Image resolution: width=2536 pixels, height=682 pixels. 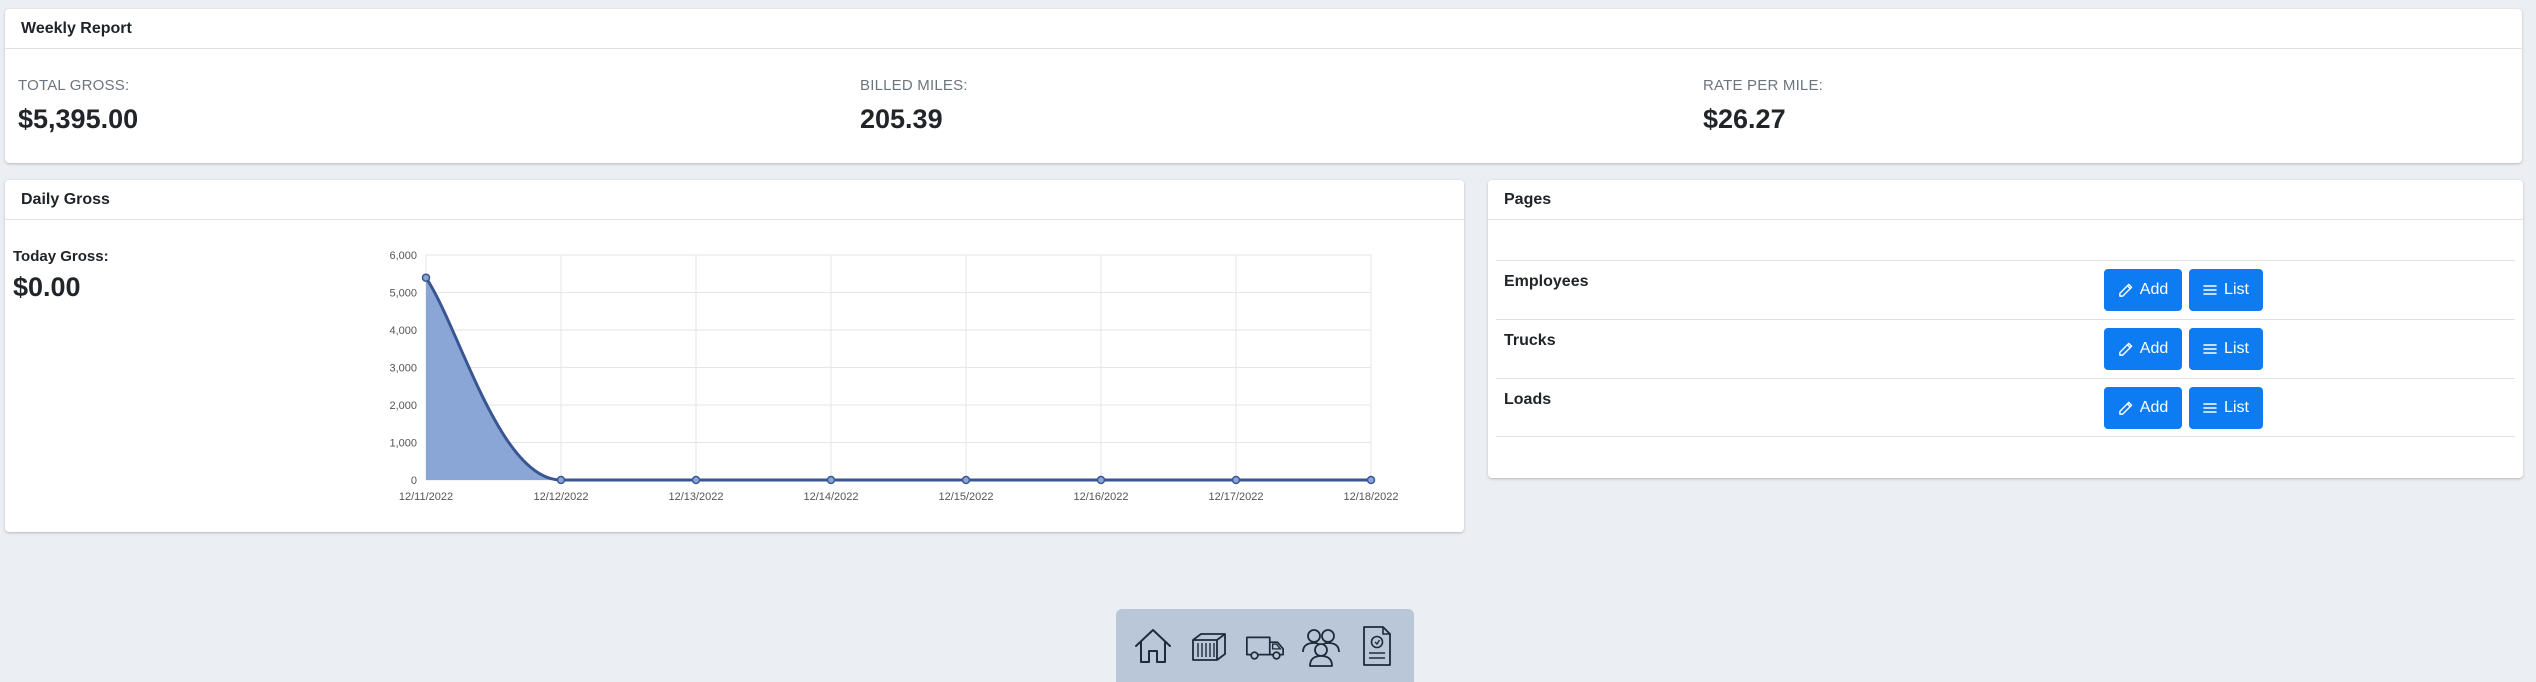 I want to click on nav-trucks, so click(x=1265, y=646).